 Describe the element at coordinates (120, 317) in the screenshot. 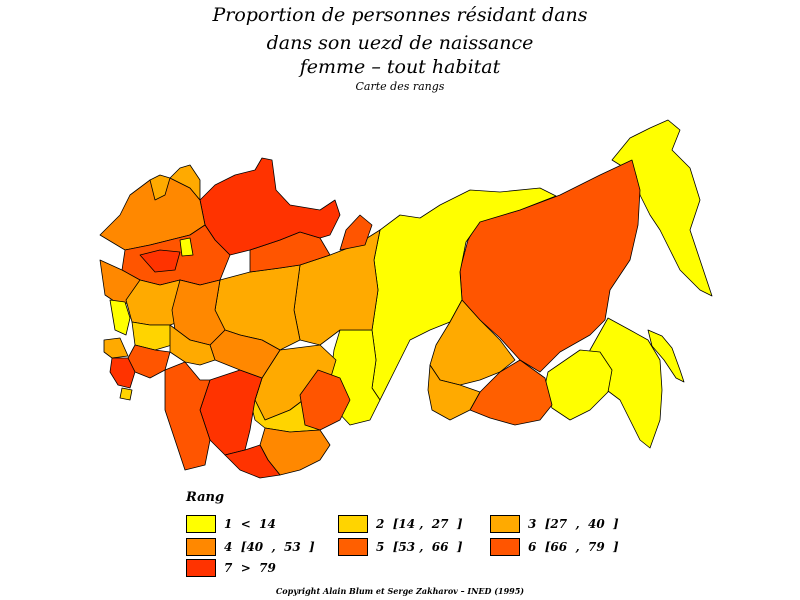

I see `region-baltic` at that location.